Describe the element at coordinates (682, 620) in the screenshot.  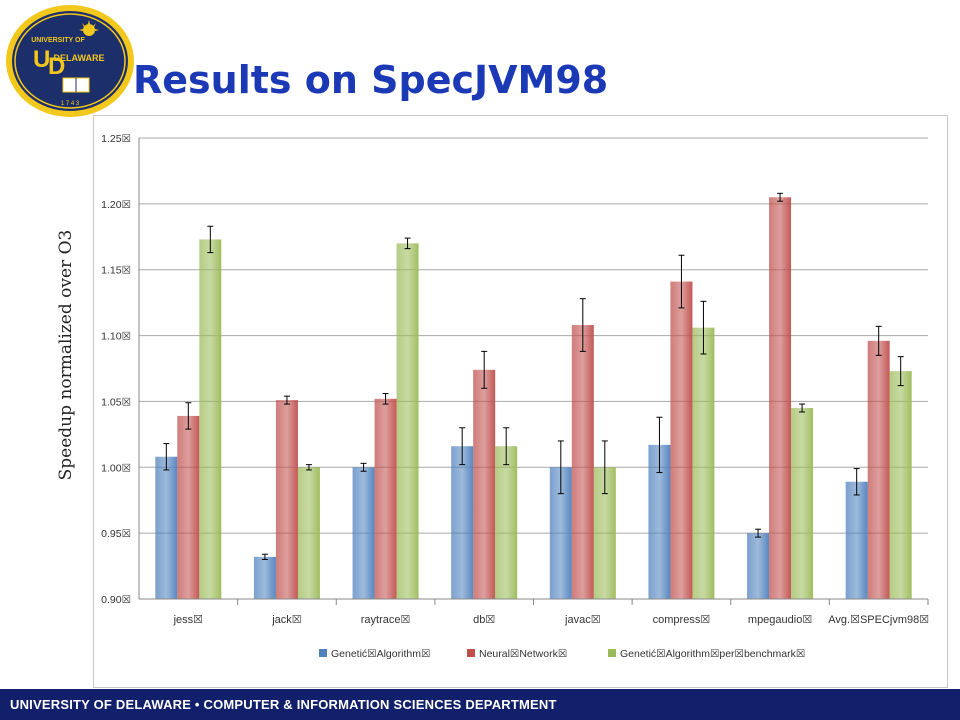
I see `x-tick-label: compress☒` at that location.